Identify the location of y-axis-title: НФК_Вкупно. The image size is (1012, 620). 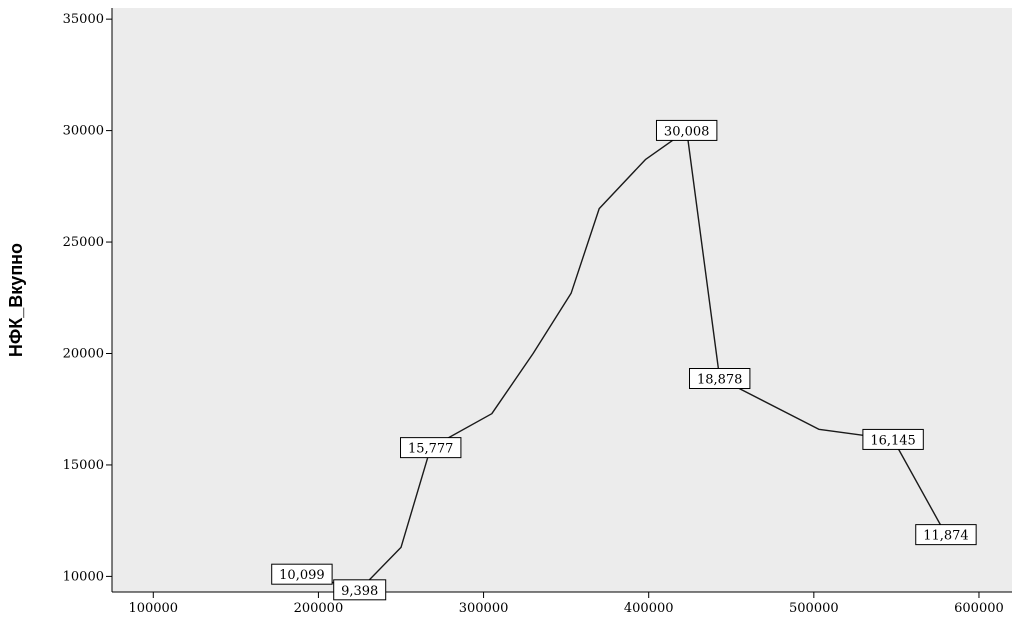
(16, 300).